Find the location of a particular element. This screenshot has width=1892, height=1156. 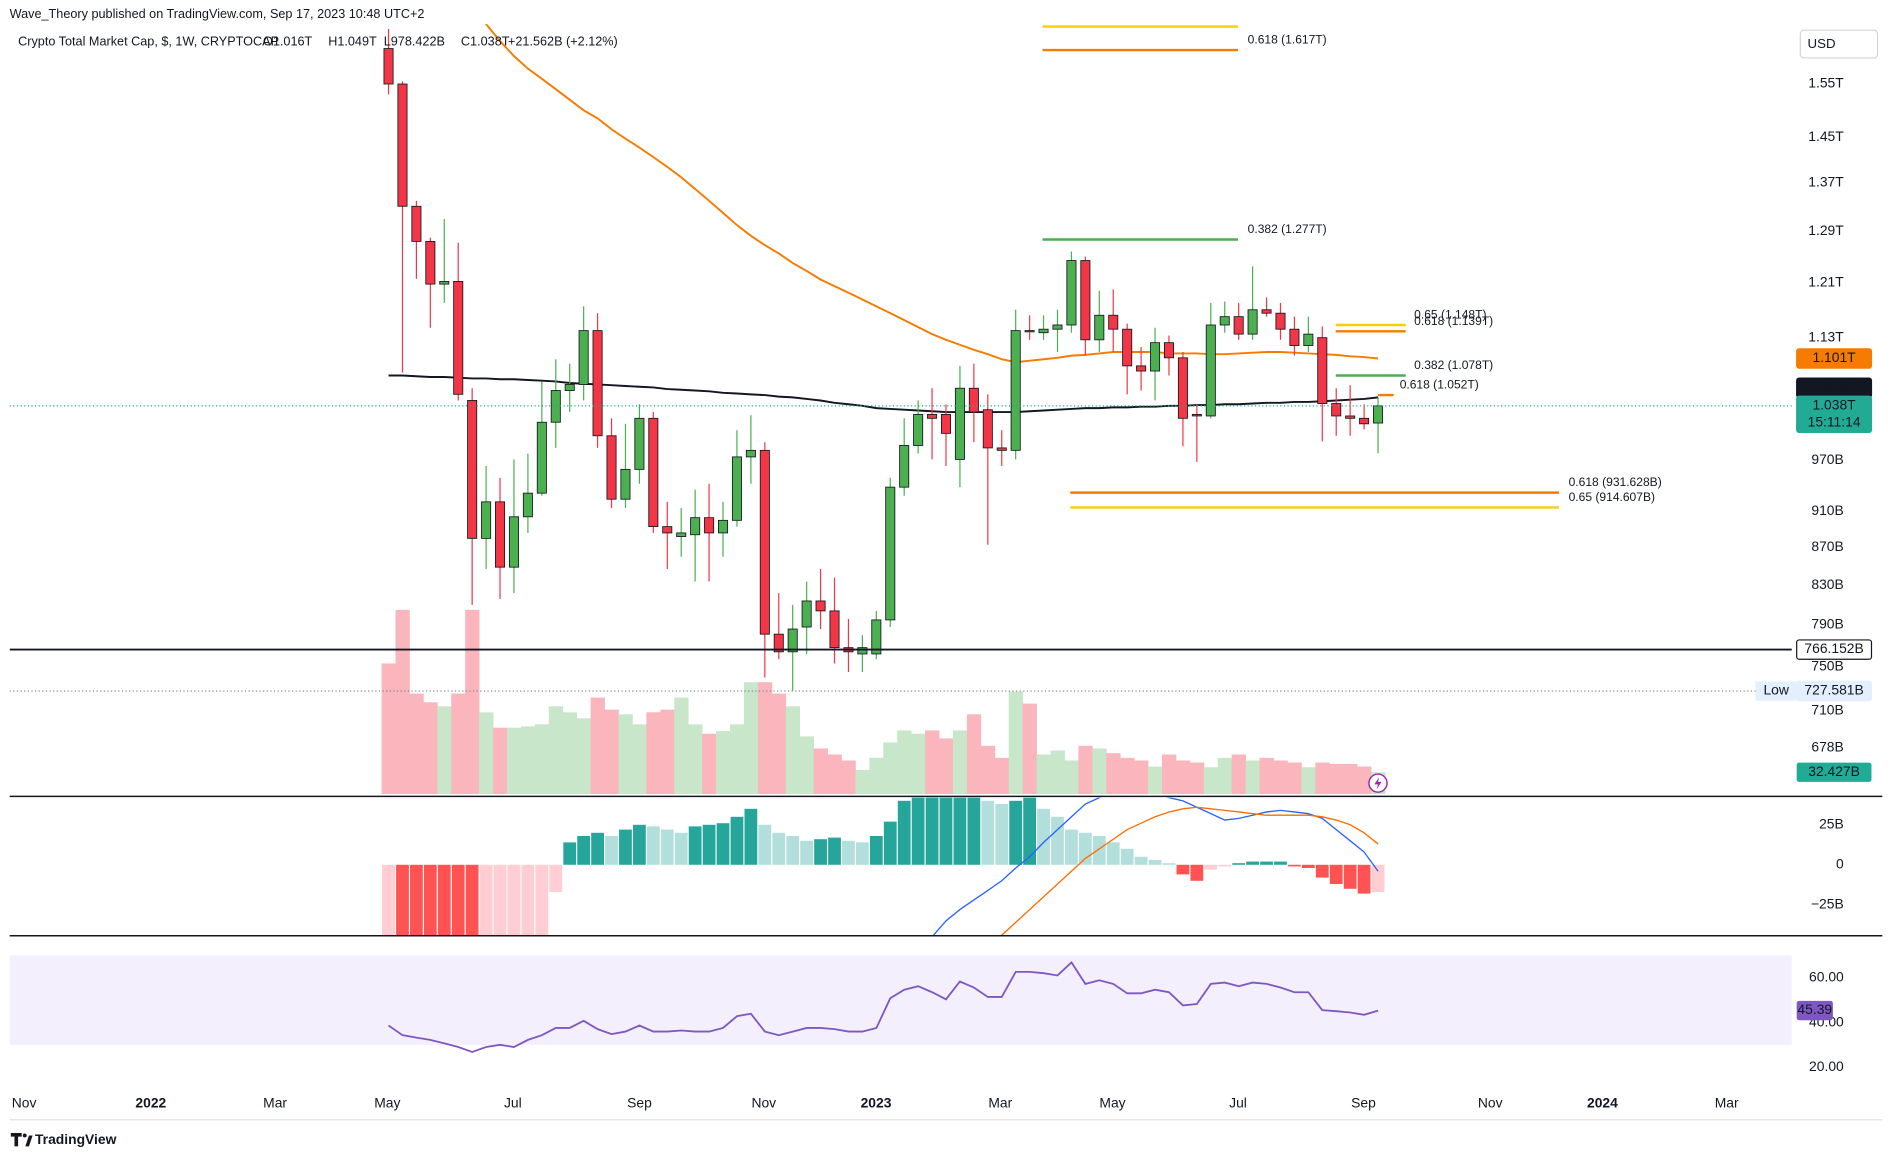

price-badge-label: 766.152B is located at coordinates (1833, 648).